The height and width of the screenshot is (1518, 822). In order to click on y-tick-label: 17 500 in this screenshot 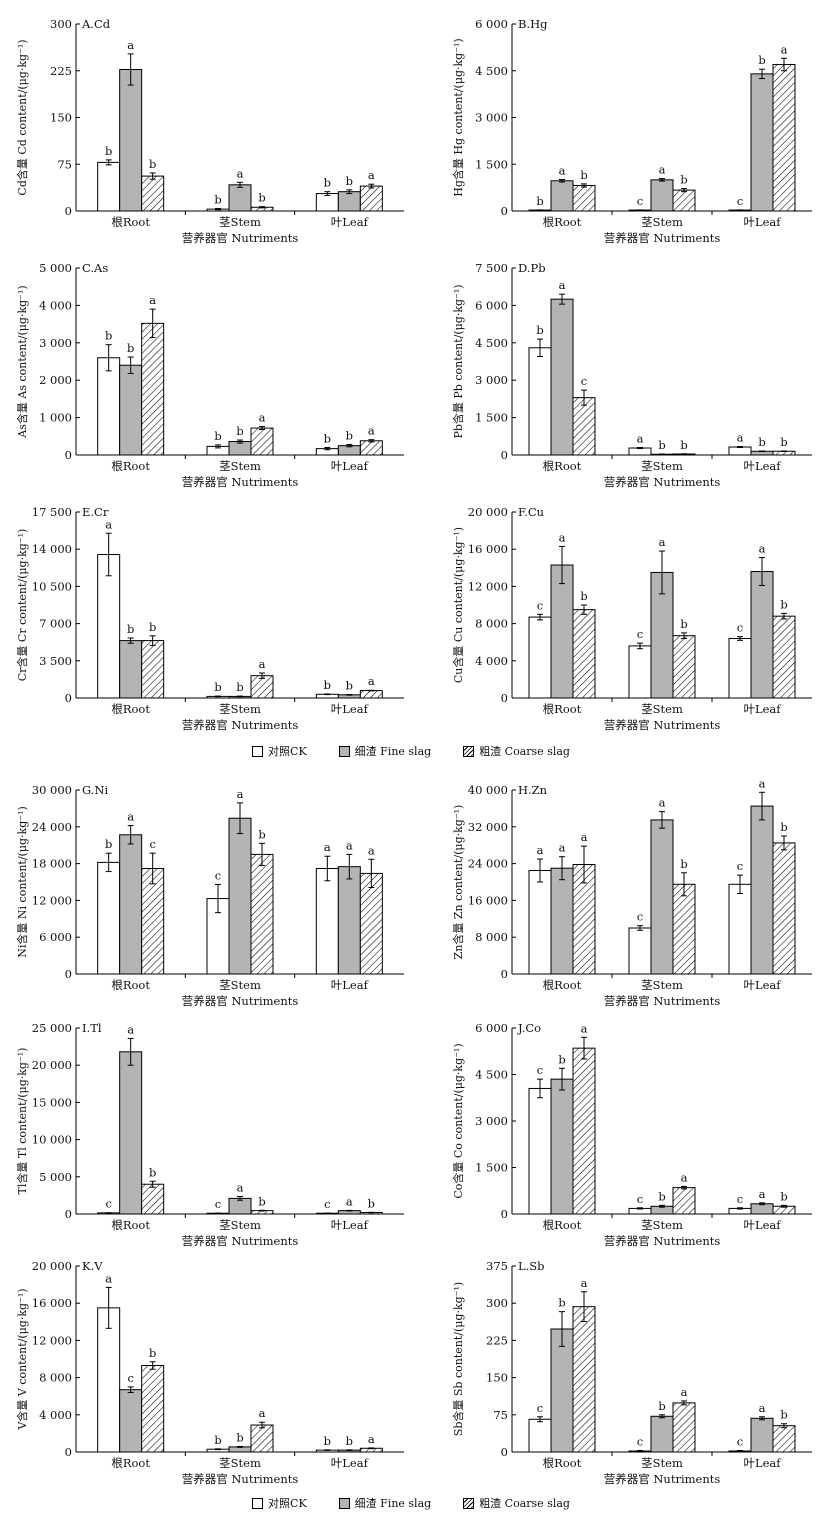, I will do `click(52, 512)`.